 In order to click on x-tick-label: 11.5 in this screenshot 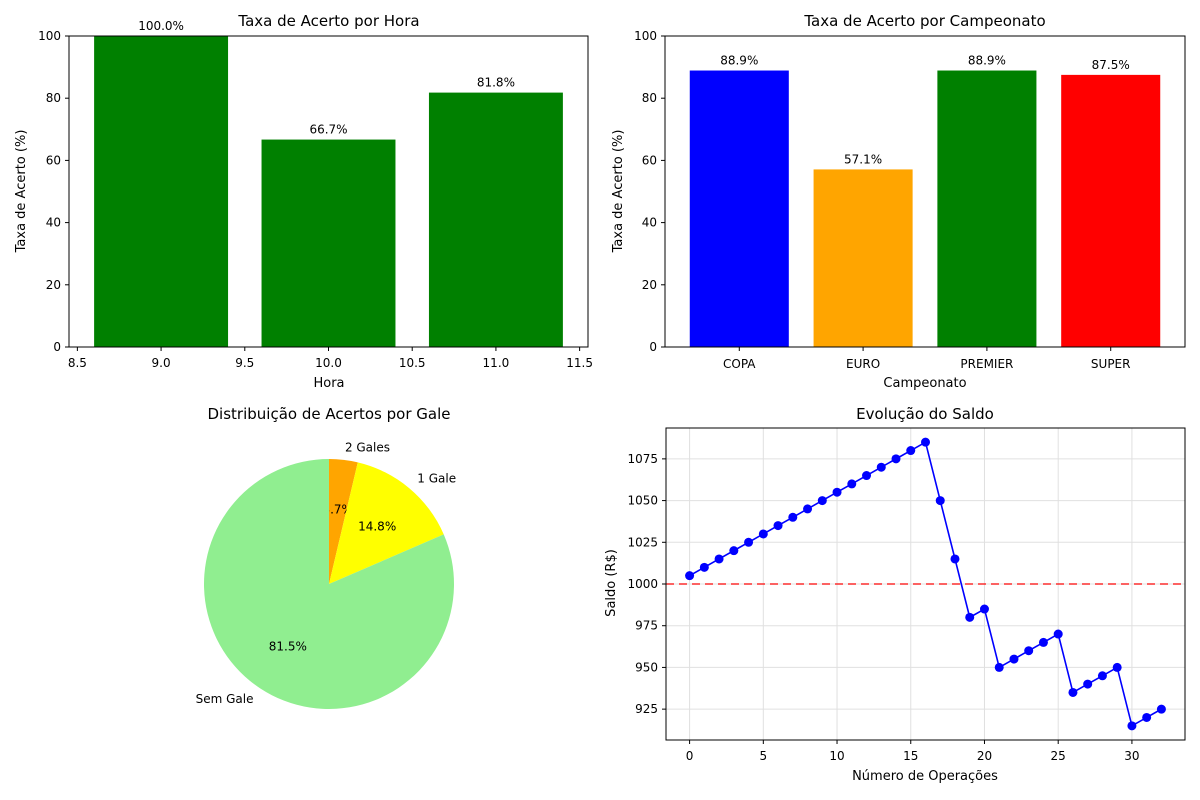, I will do `click(579, 363)`.